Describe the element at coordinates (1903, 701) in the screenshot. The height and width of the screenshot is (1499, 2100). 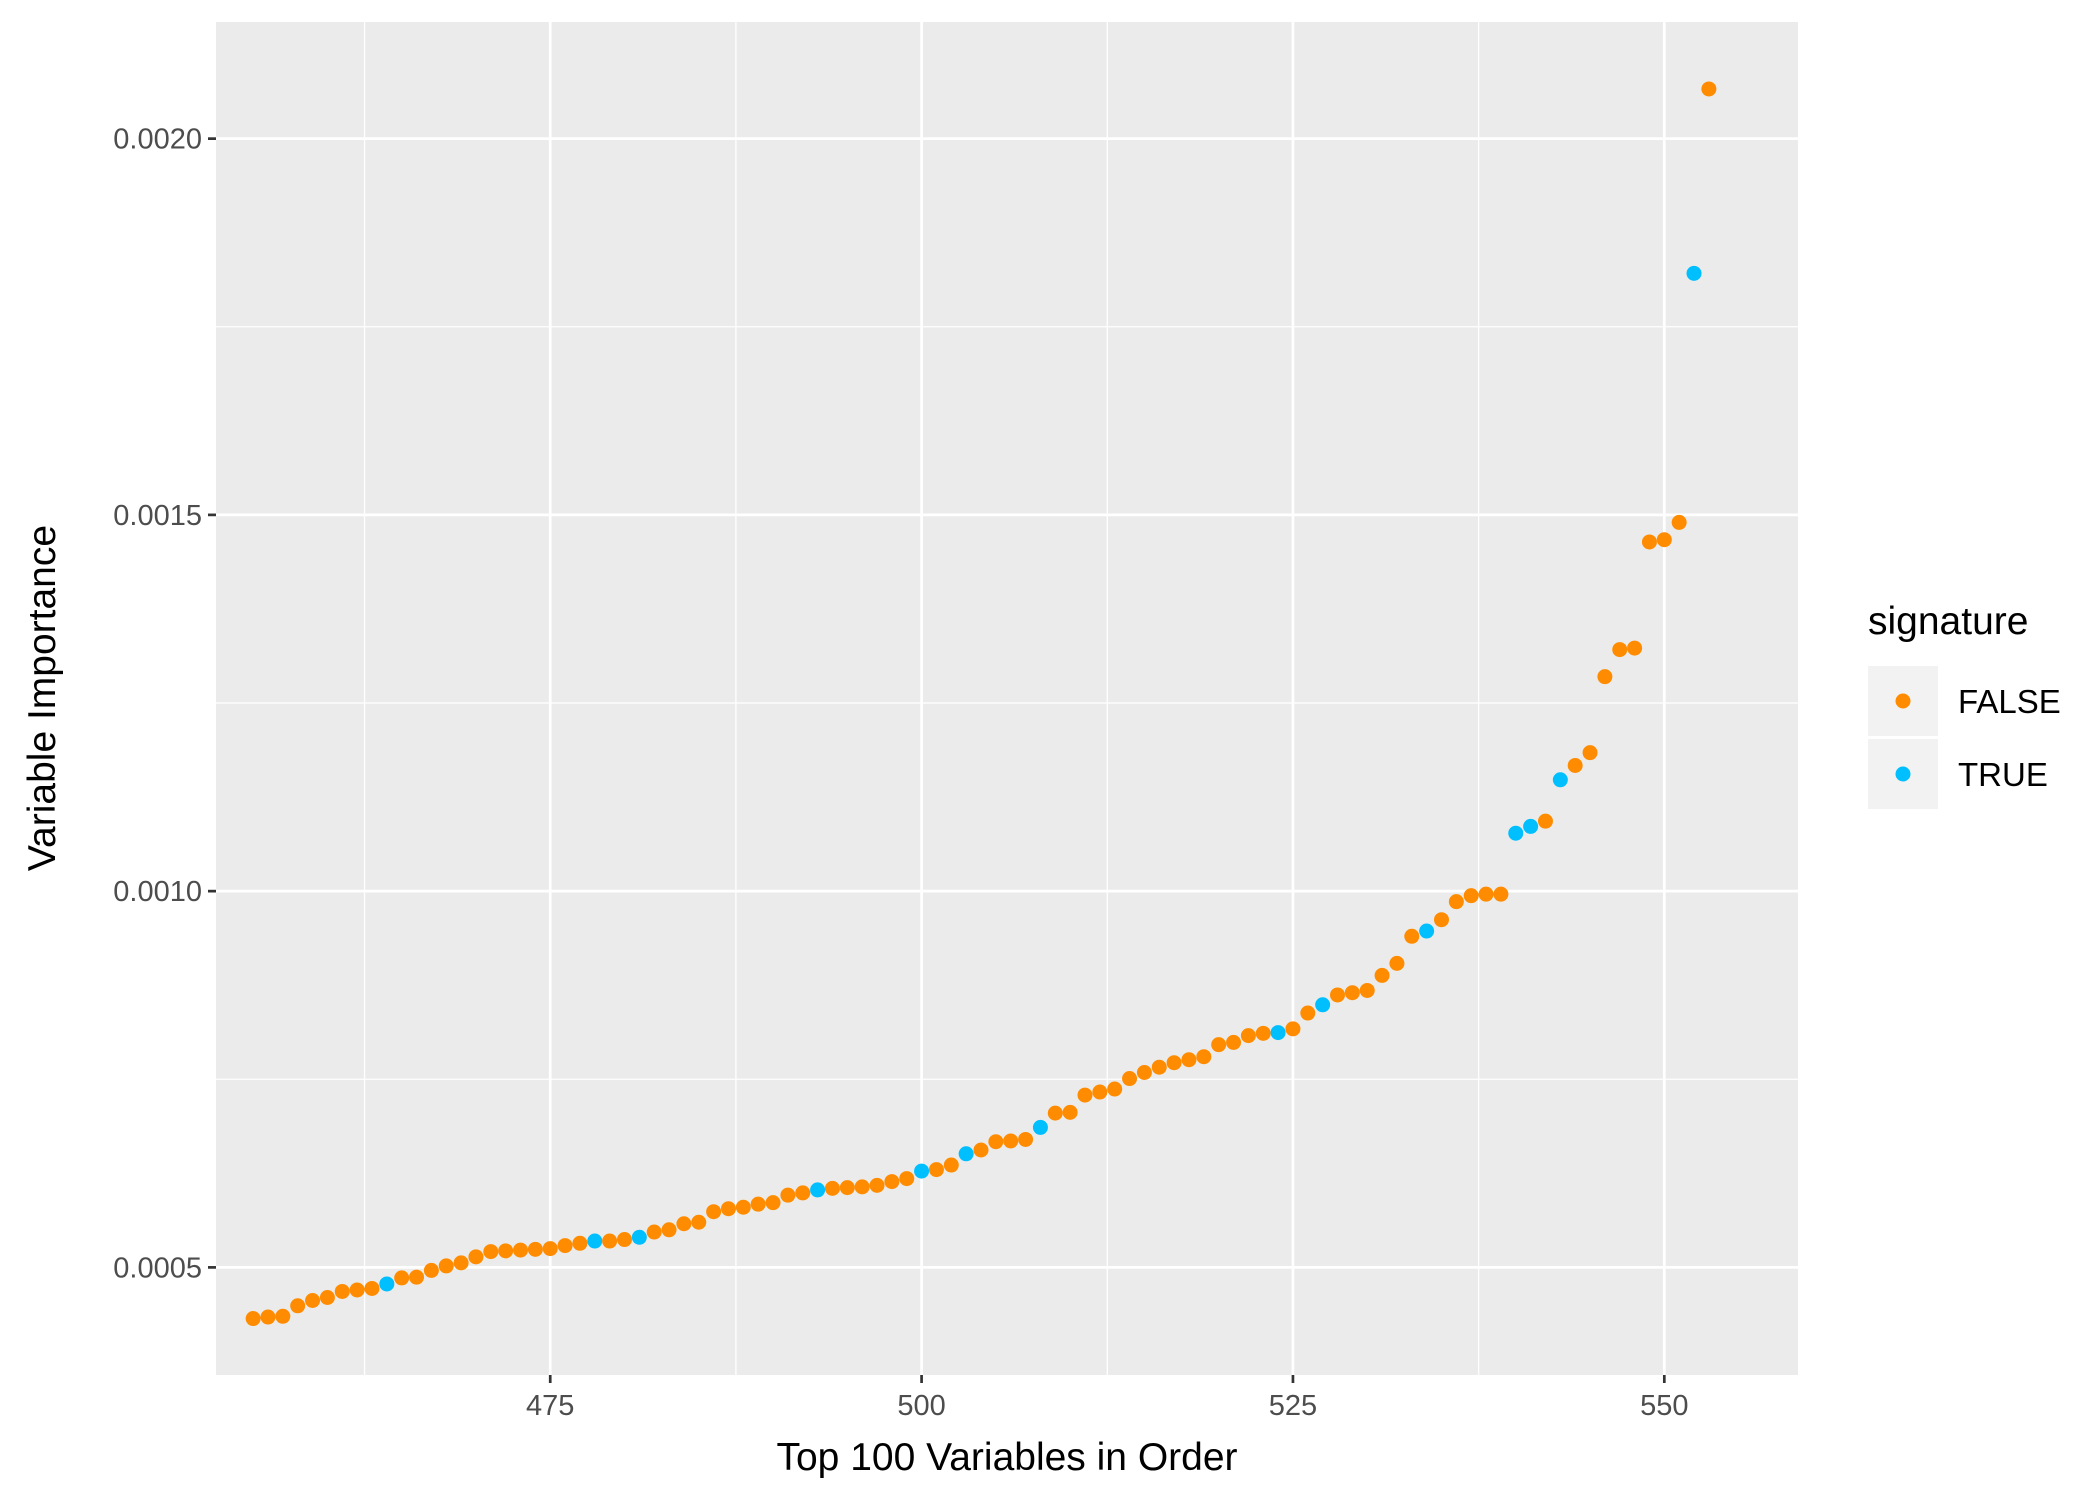
I see `legend-marker-false` at that location.